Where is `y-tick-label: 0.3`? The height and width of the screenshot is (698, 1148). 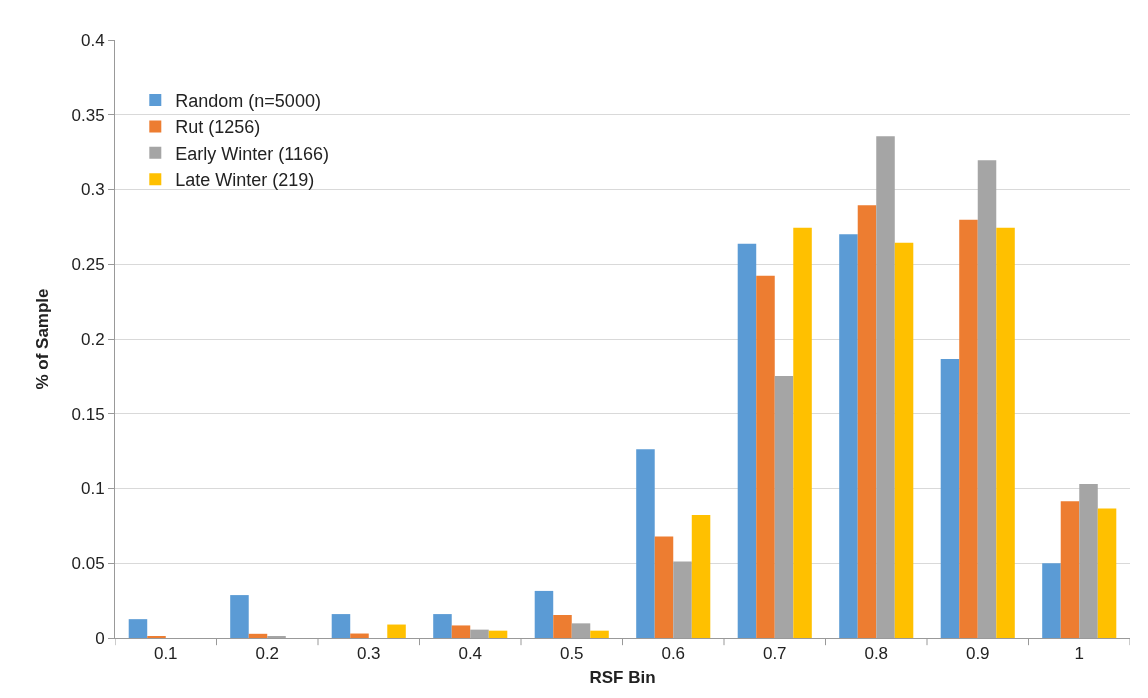
y-tick-label: 0.3 is located at coordinates (92, 190).